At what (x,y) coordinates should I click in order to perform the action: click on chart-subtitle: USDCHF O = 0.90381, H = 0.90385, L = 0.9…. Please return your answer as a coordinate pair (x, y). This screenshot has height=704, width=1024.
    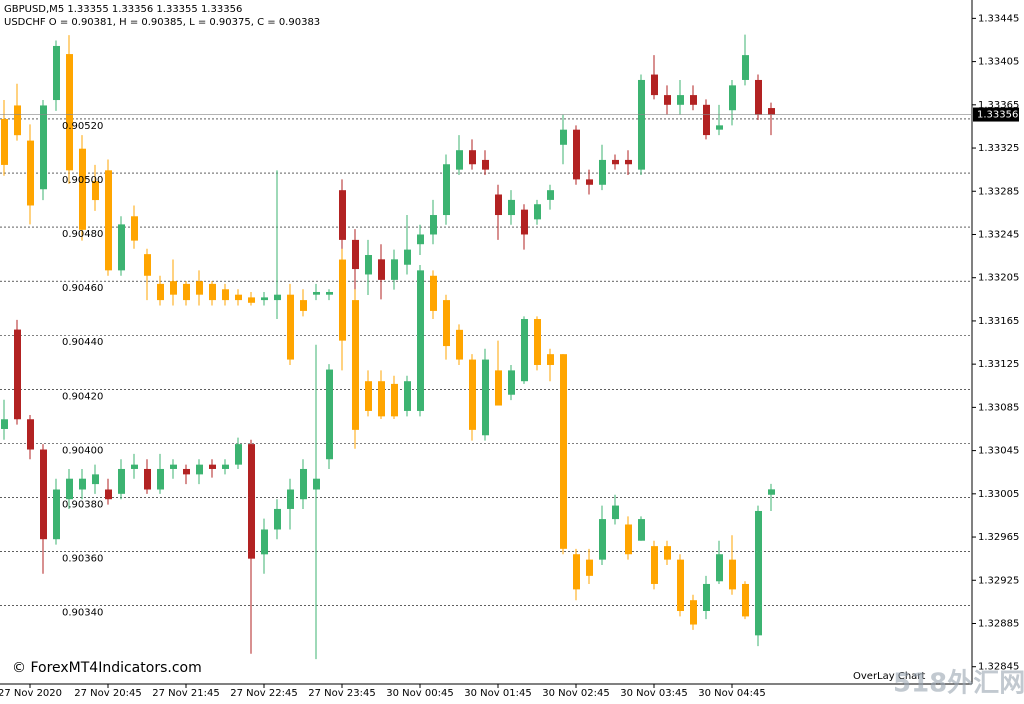
    Looking at the image, I should click on (162, 22).